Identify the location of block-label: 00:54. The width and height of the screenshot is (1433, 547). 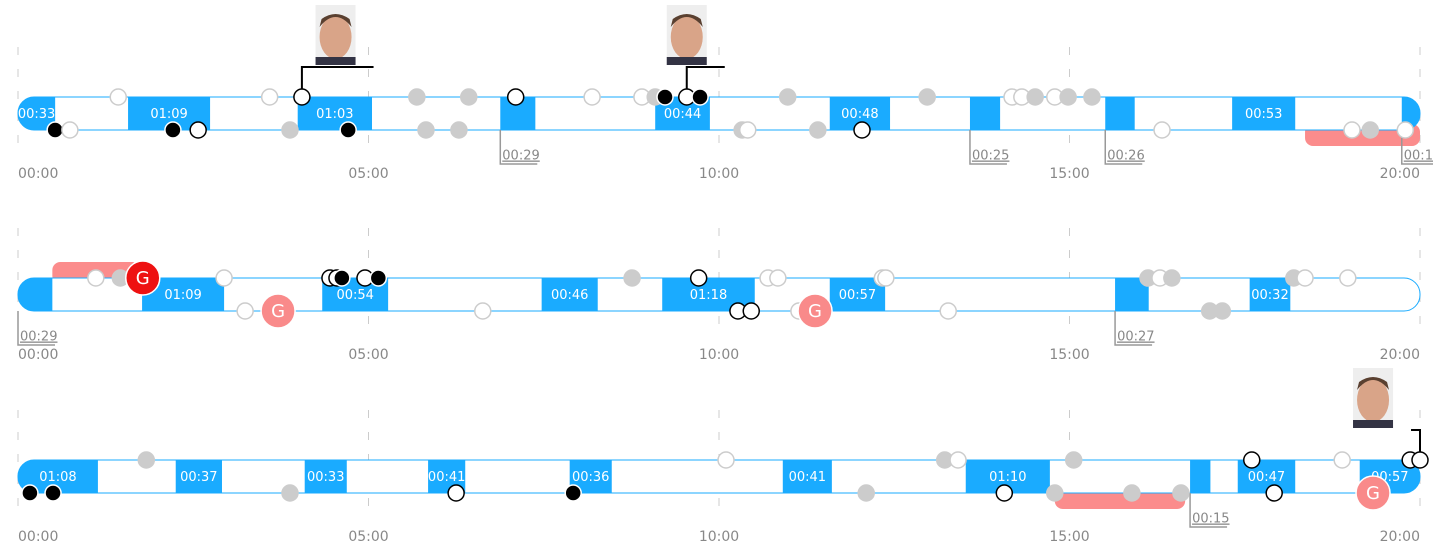
(354, 295).